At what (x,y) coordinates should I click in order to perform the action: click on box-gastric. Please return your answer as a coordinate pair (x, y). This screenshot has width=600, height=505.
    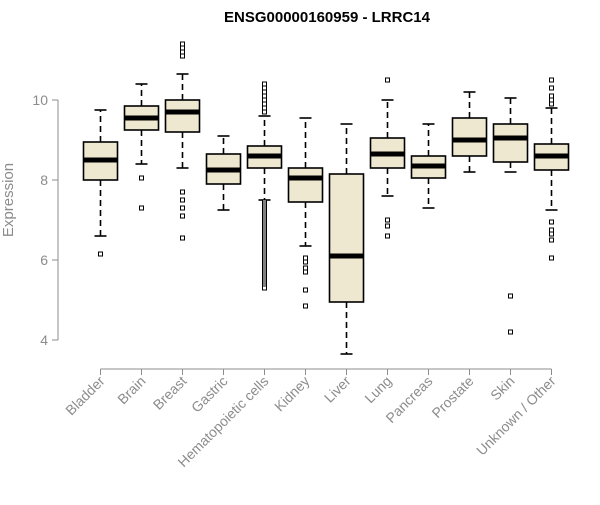
    Looking at the image, I should click on (223, 173).